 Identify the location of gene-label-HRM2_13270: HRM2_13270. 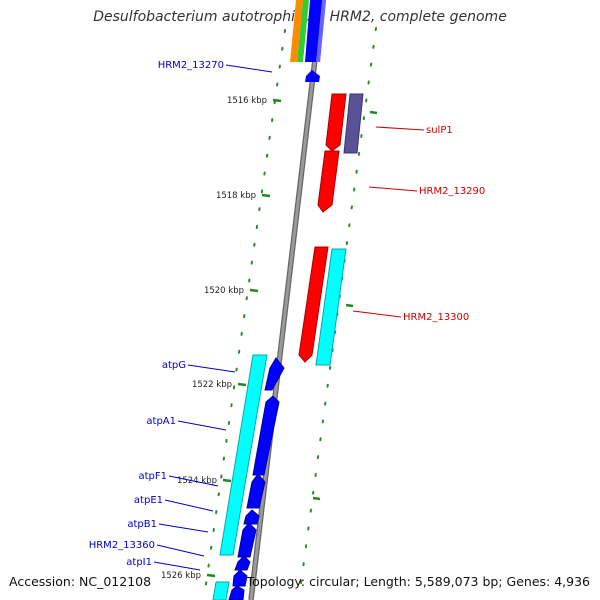
(215, 66).